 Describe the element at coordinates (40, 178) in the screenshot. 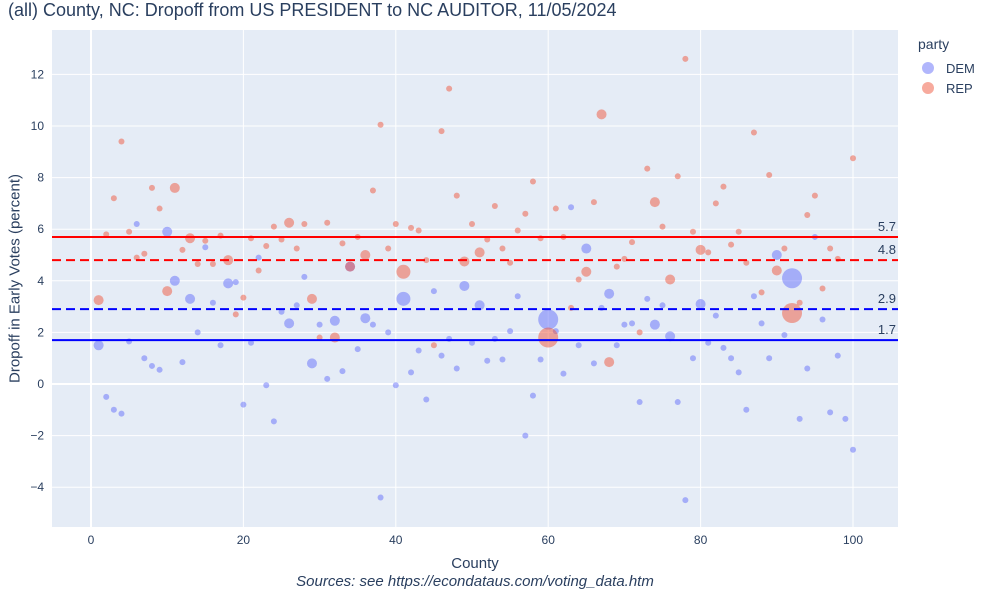

I see `y-tick-label: 8` at that location.